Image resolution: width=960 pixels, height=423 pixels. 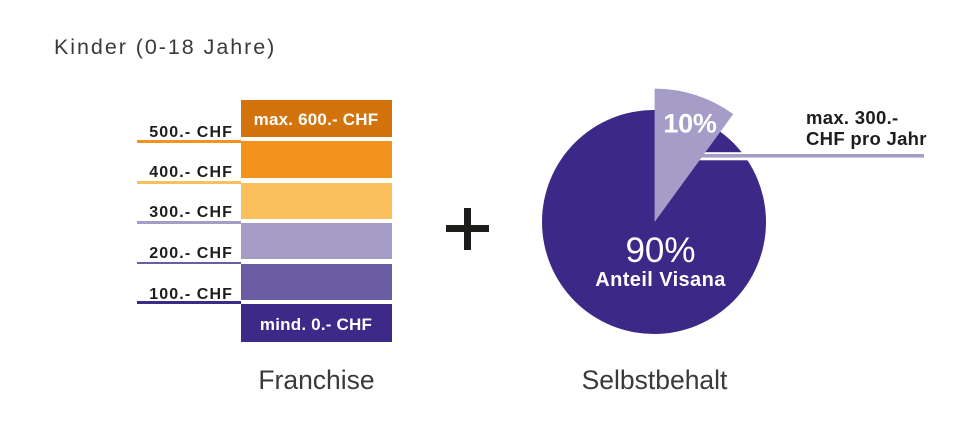 What do you see at coordinates (660, 250) in the screenshot?
I see `svg-text: 90%` at bounding box center [660, 250].